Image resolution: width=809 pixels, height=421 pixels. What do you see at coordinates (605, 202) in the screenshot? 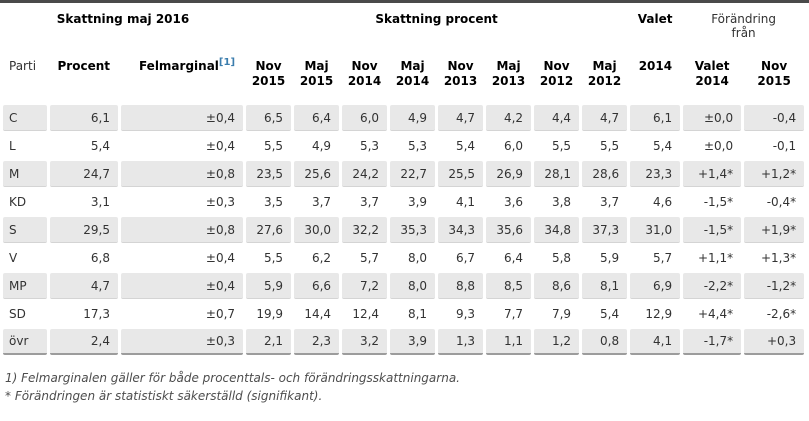
I see `value-cell: 3,7` at bounding box center [605, 202].